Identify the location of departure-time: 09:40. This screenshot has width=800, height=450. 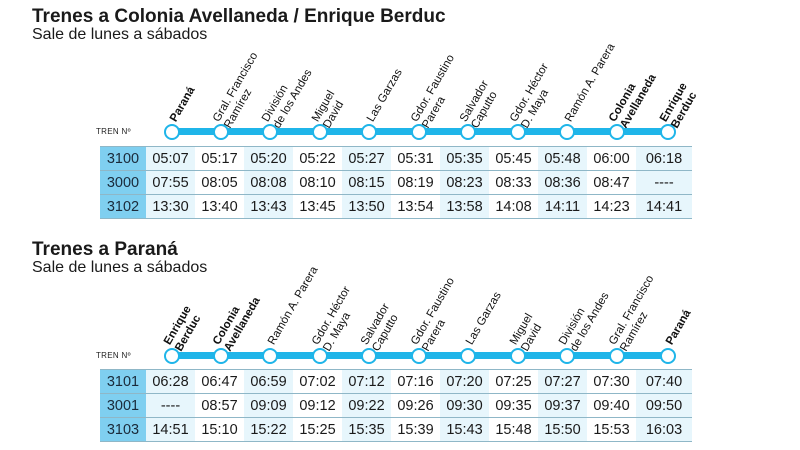
(611, 405).